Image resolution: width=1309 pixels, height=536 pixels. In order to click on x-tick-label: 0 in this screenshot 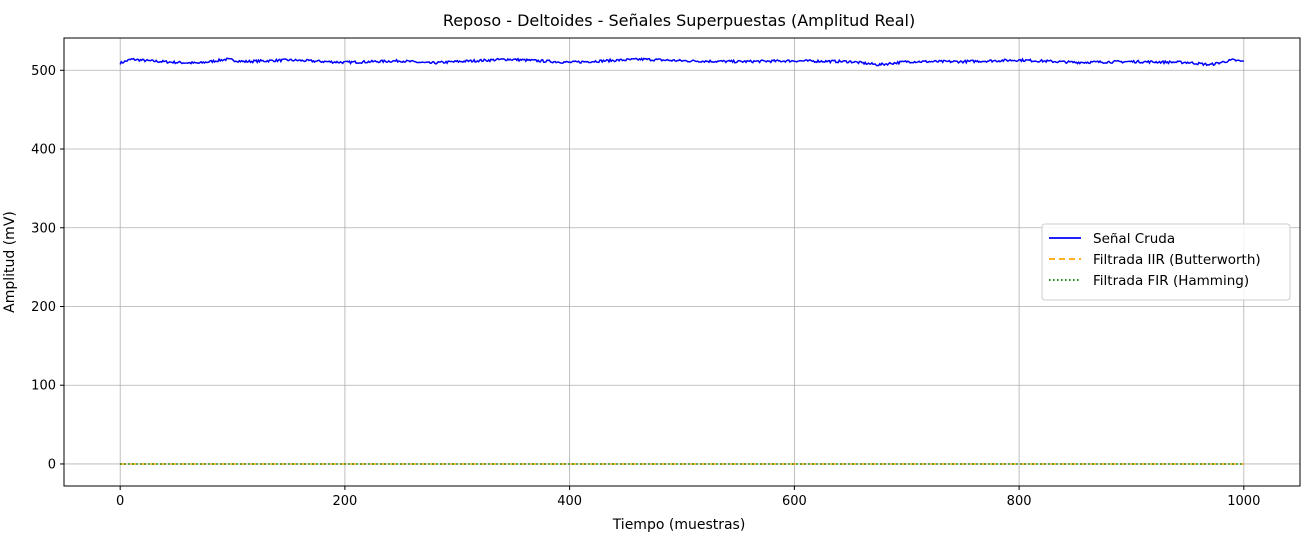, I will do `click(120, 501)`.